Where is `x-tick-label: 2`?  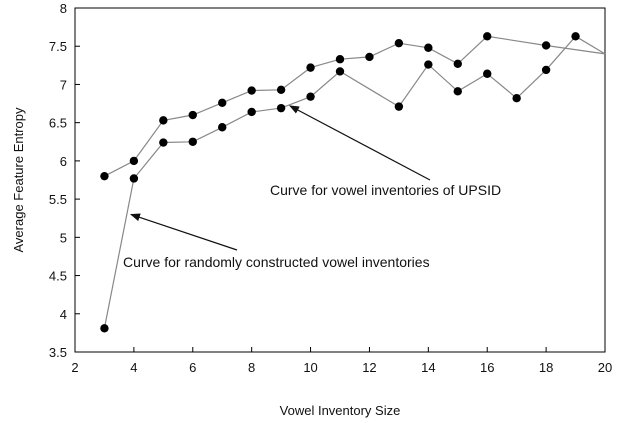 x-tick-label: 2 is located at coordinates (74, 367).